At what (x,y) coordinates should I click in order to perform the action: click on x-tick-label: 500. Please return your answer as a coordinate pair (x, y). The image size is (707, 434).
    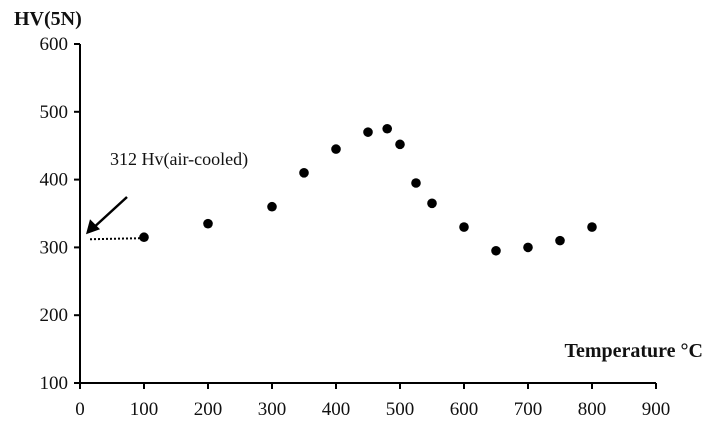
    Looking at the image, I should click on (400, 409).